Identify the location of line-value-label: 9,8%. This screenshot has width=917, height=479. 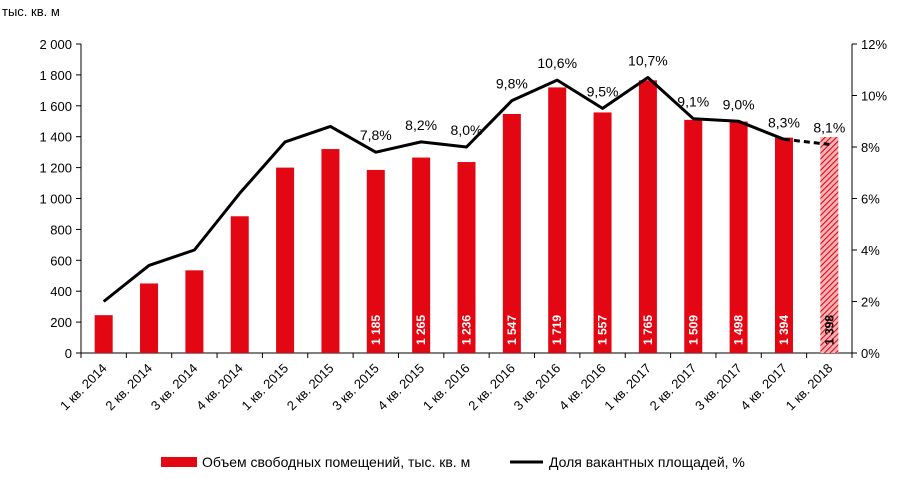
(512, 84).